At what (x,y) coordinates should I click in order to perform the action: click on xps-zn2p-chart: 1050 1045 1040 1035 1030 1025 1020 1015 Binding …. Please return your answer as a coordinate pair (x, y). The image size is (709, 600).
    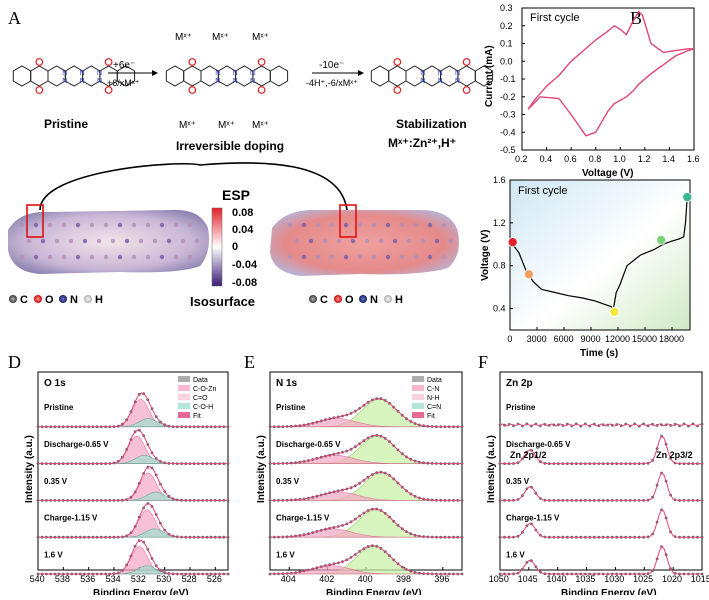
    Looking at the image, I should click on (597, 485).